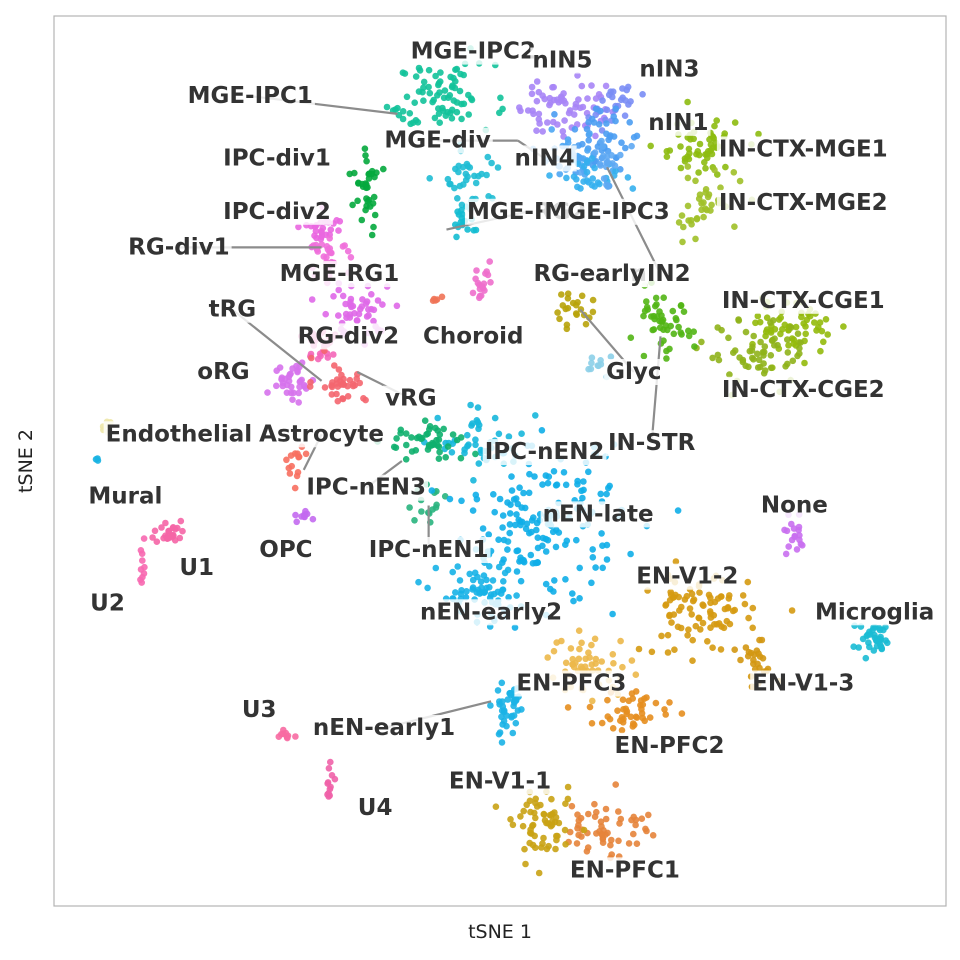 The height and width of the screenshot is (960, 960). Describe the element at coordinates (259, 710) in the screenshot. I see `label-group-u3: U3` at that location.